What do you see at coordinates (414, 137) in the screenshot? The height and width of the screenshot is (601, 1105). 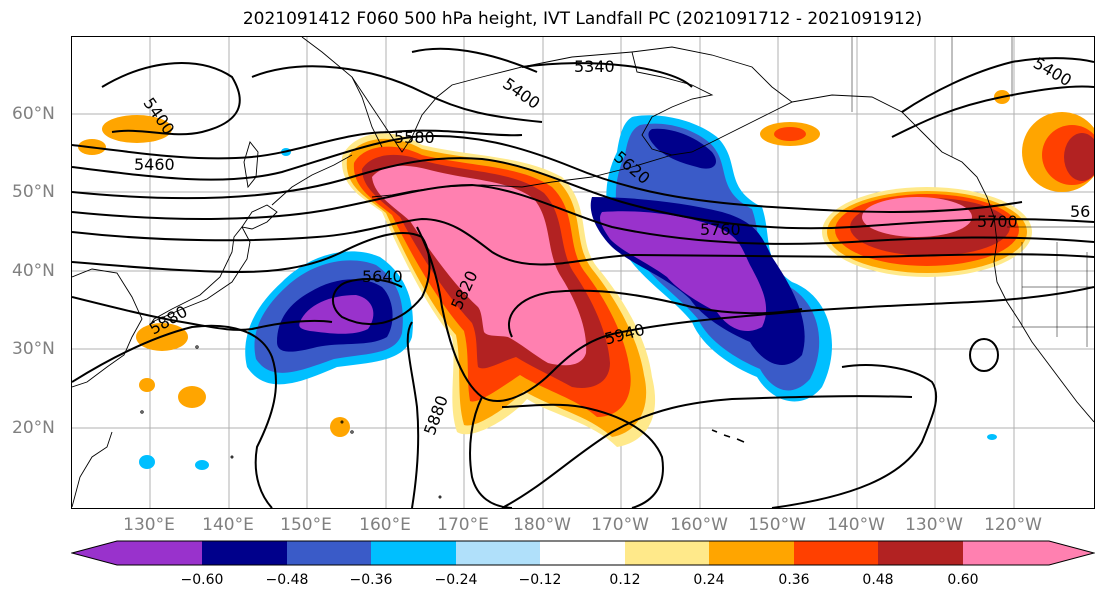 I see `contour-label: 5580` at bounding box center [414, 137].